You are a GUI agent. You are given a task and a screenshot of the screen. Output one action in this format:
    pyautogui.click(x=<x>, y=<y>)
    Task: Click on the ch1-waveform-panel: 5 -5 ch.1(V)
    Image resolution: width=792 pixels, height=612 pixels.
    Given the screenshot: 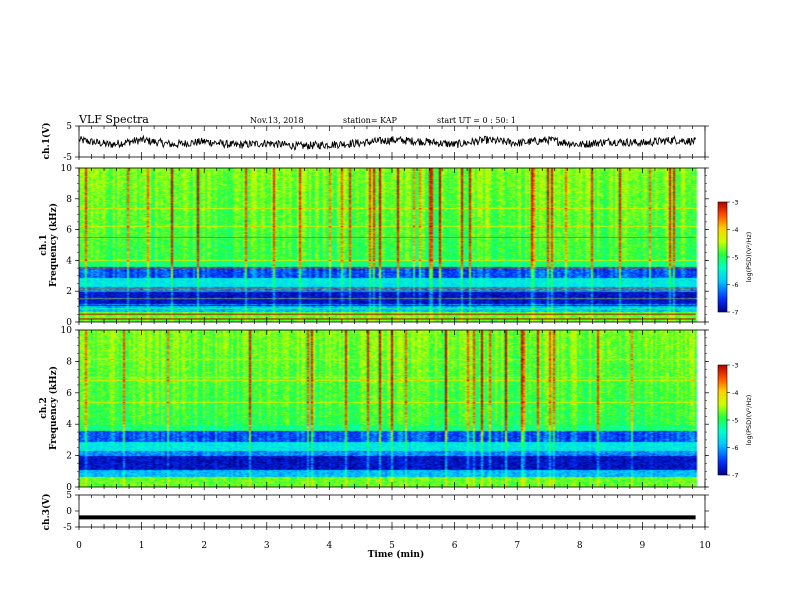 What is the action you would take?
    pyautogui.click(x=375, y=142)
    